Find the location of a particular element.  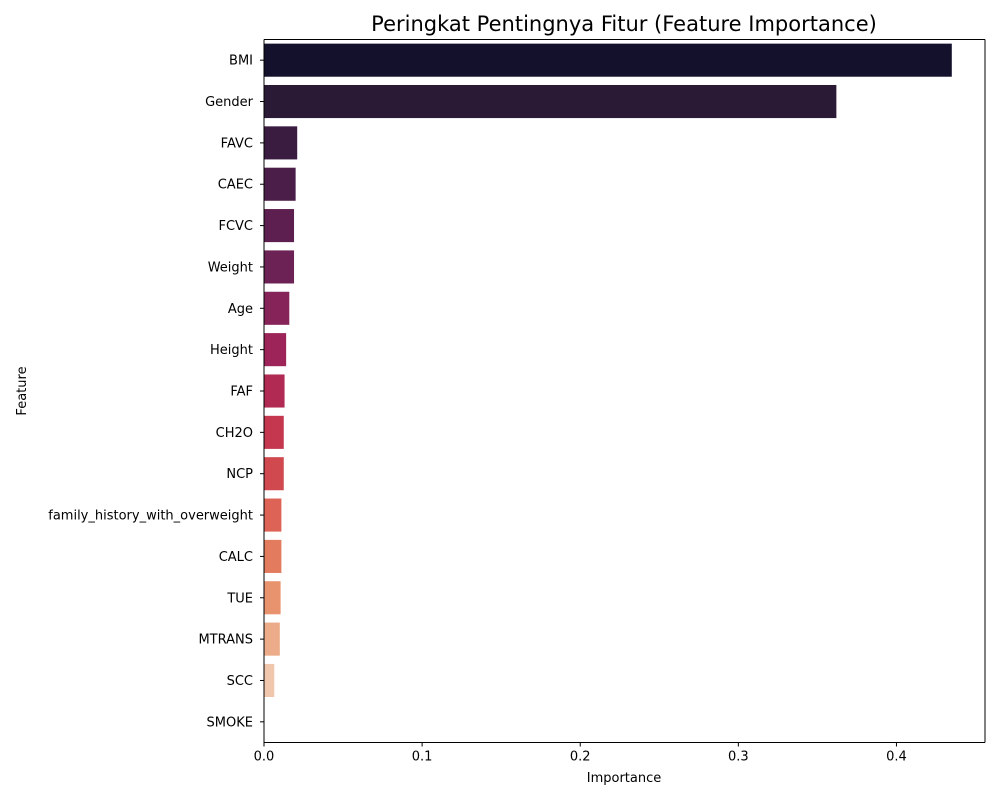

bar-Height is located at coordinates (275, 349).